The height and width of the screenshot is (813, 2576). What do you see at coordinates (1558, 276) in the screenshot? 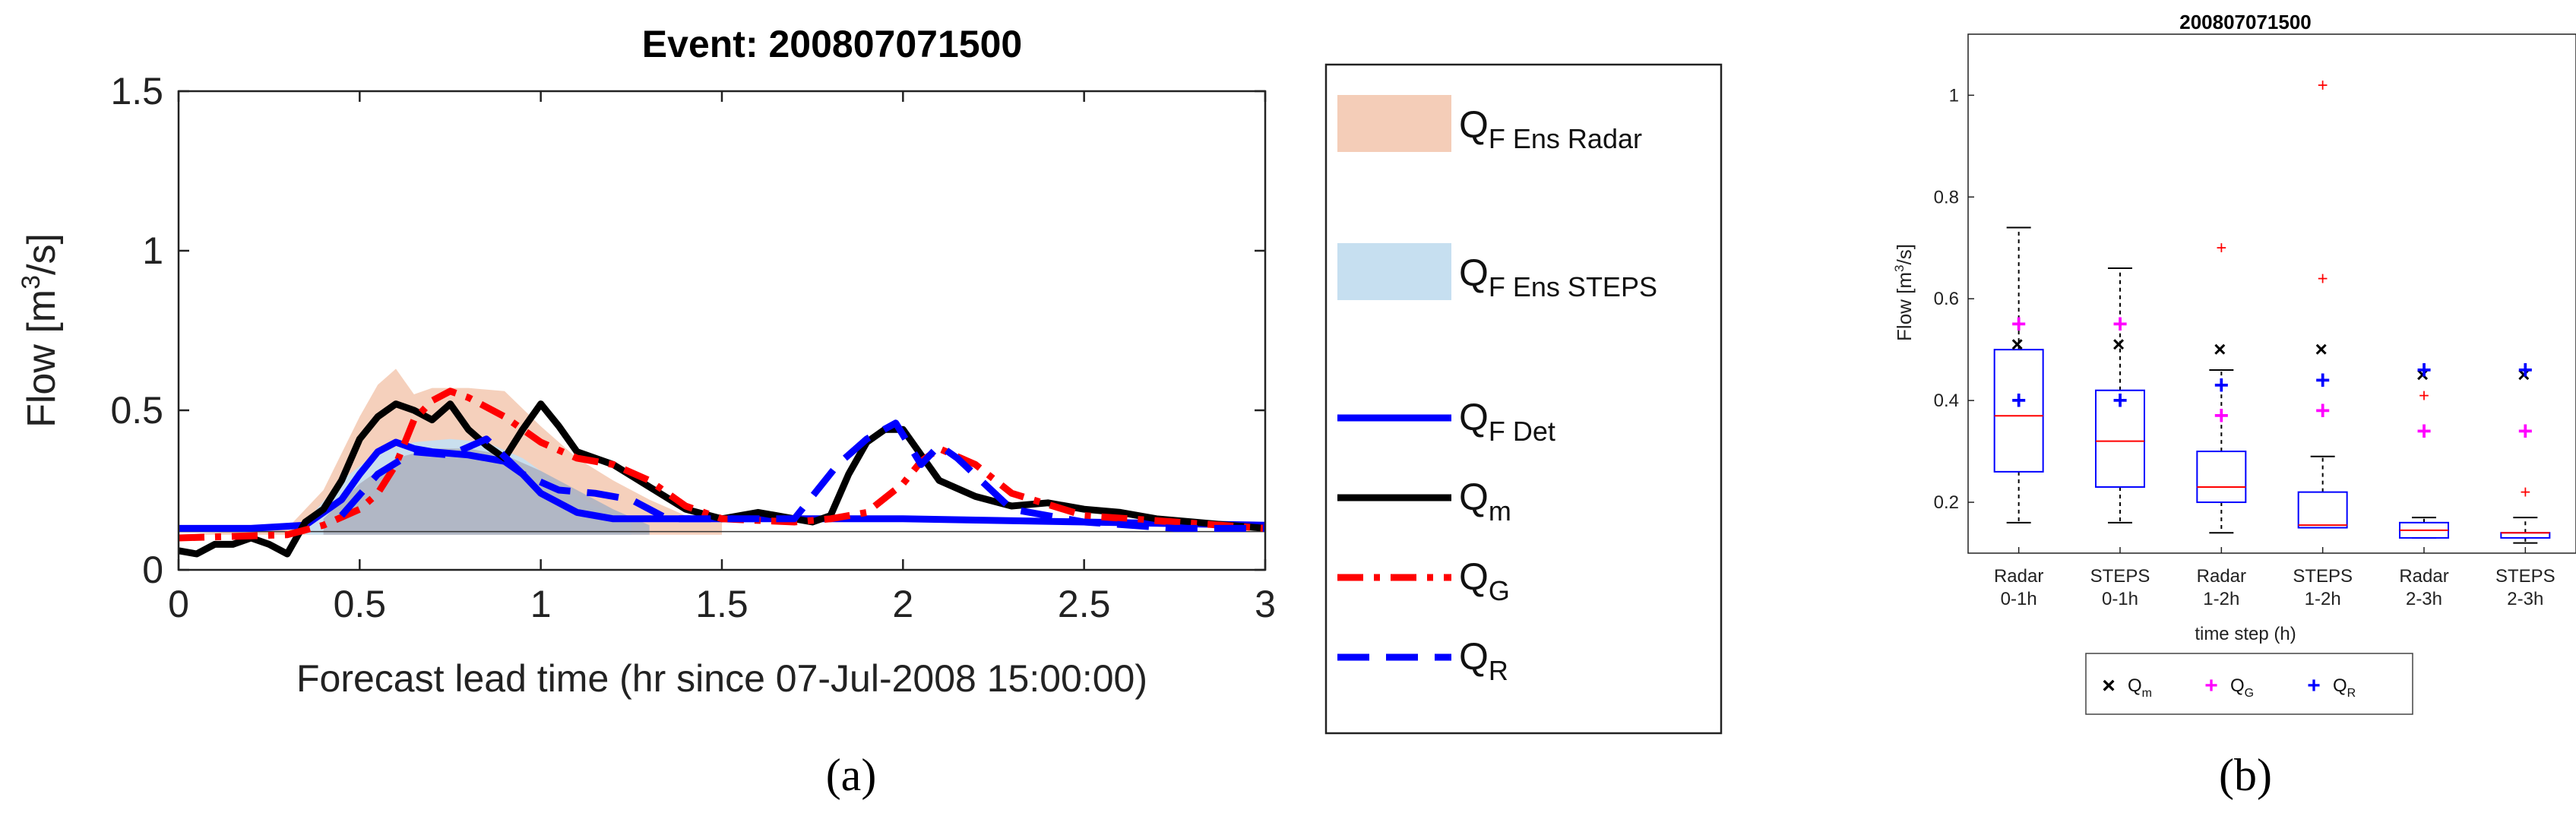
I see `legend-label-1: QF Ens STEPS` at bounding box center [1558, 276].